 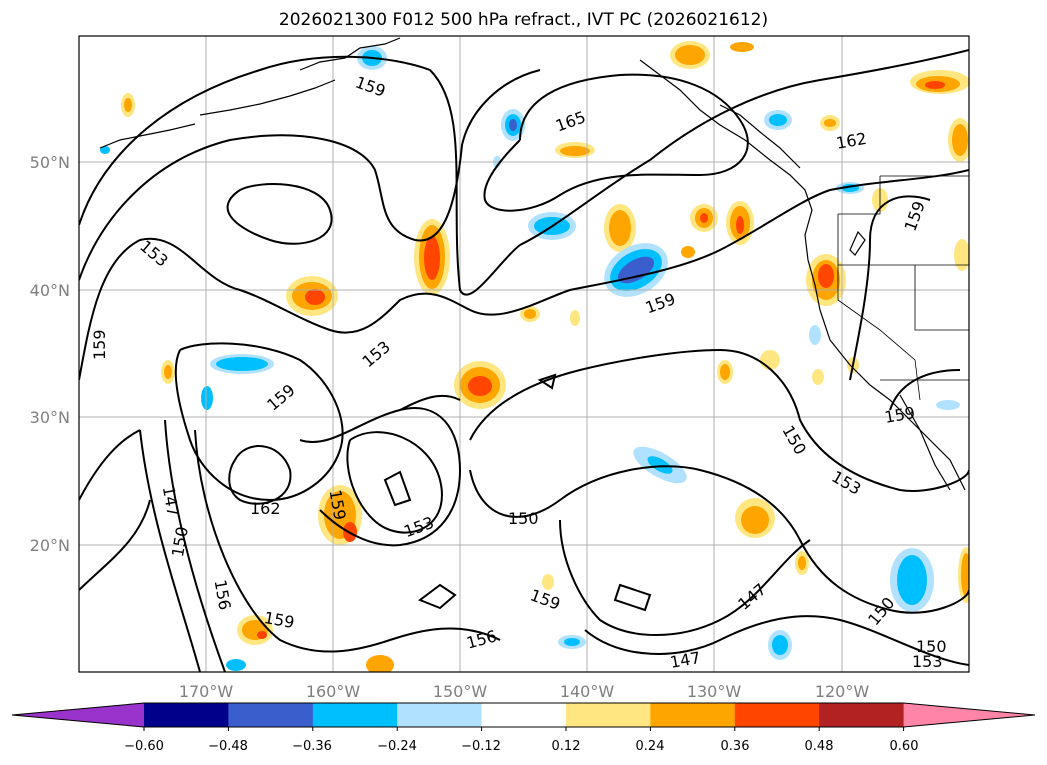 I want to click on colorbar-tick-label: 0.60, so click(x=904, y=746).